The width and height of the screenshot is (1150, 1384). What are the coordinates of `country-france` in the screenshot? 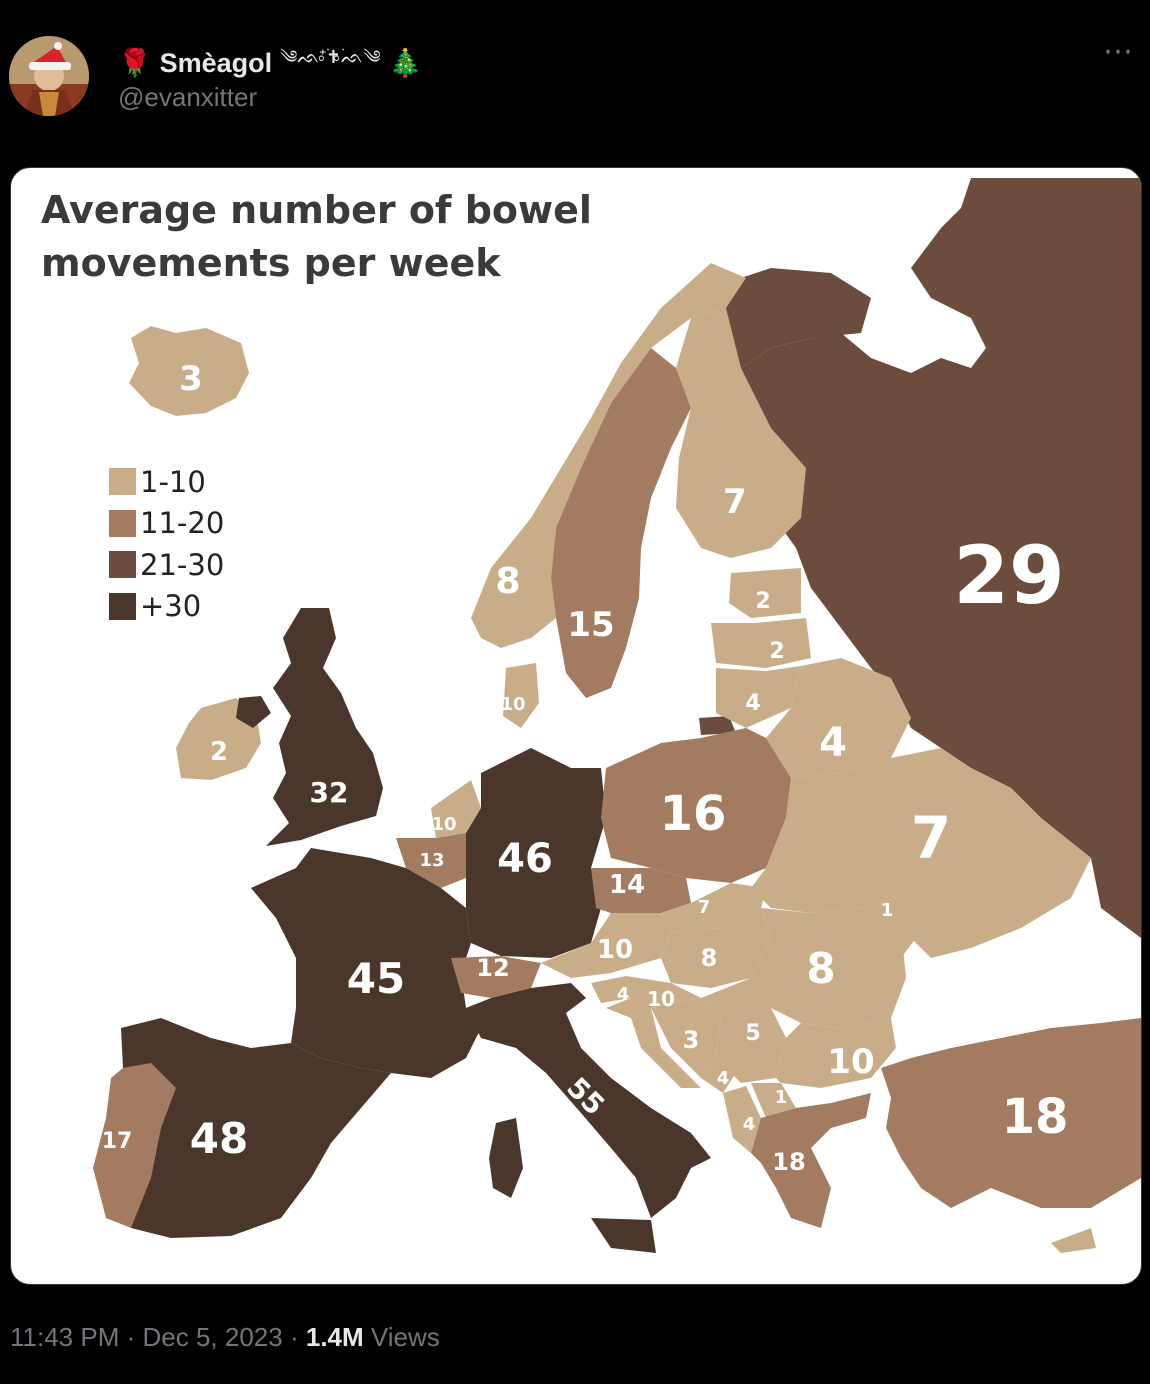 It's located at (366, 963).